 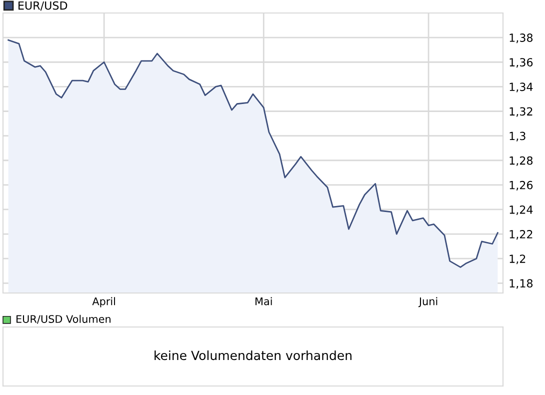 I want to click on y-tick-label: 1,26, so click(x=521, y=185).